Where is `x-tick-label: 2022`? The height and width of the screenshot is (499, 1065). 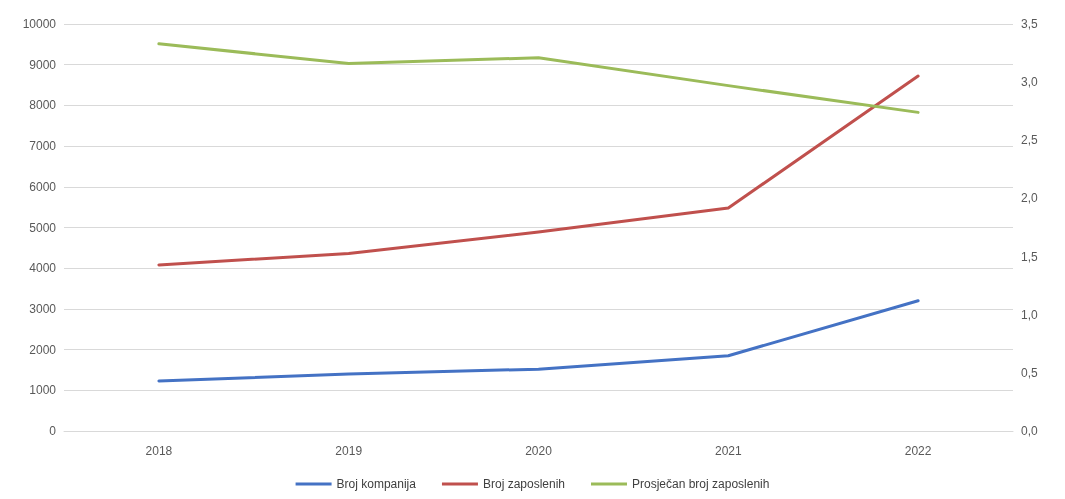 x-tick-label: 2022 is located at coordinates (918, 451).